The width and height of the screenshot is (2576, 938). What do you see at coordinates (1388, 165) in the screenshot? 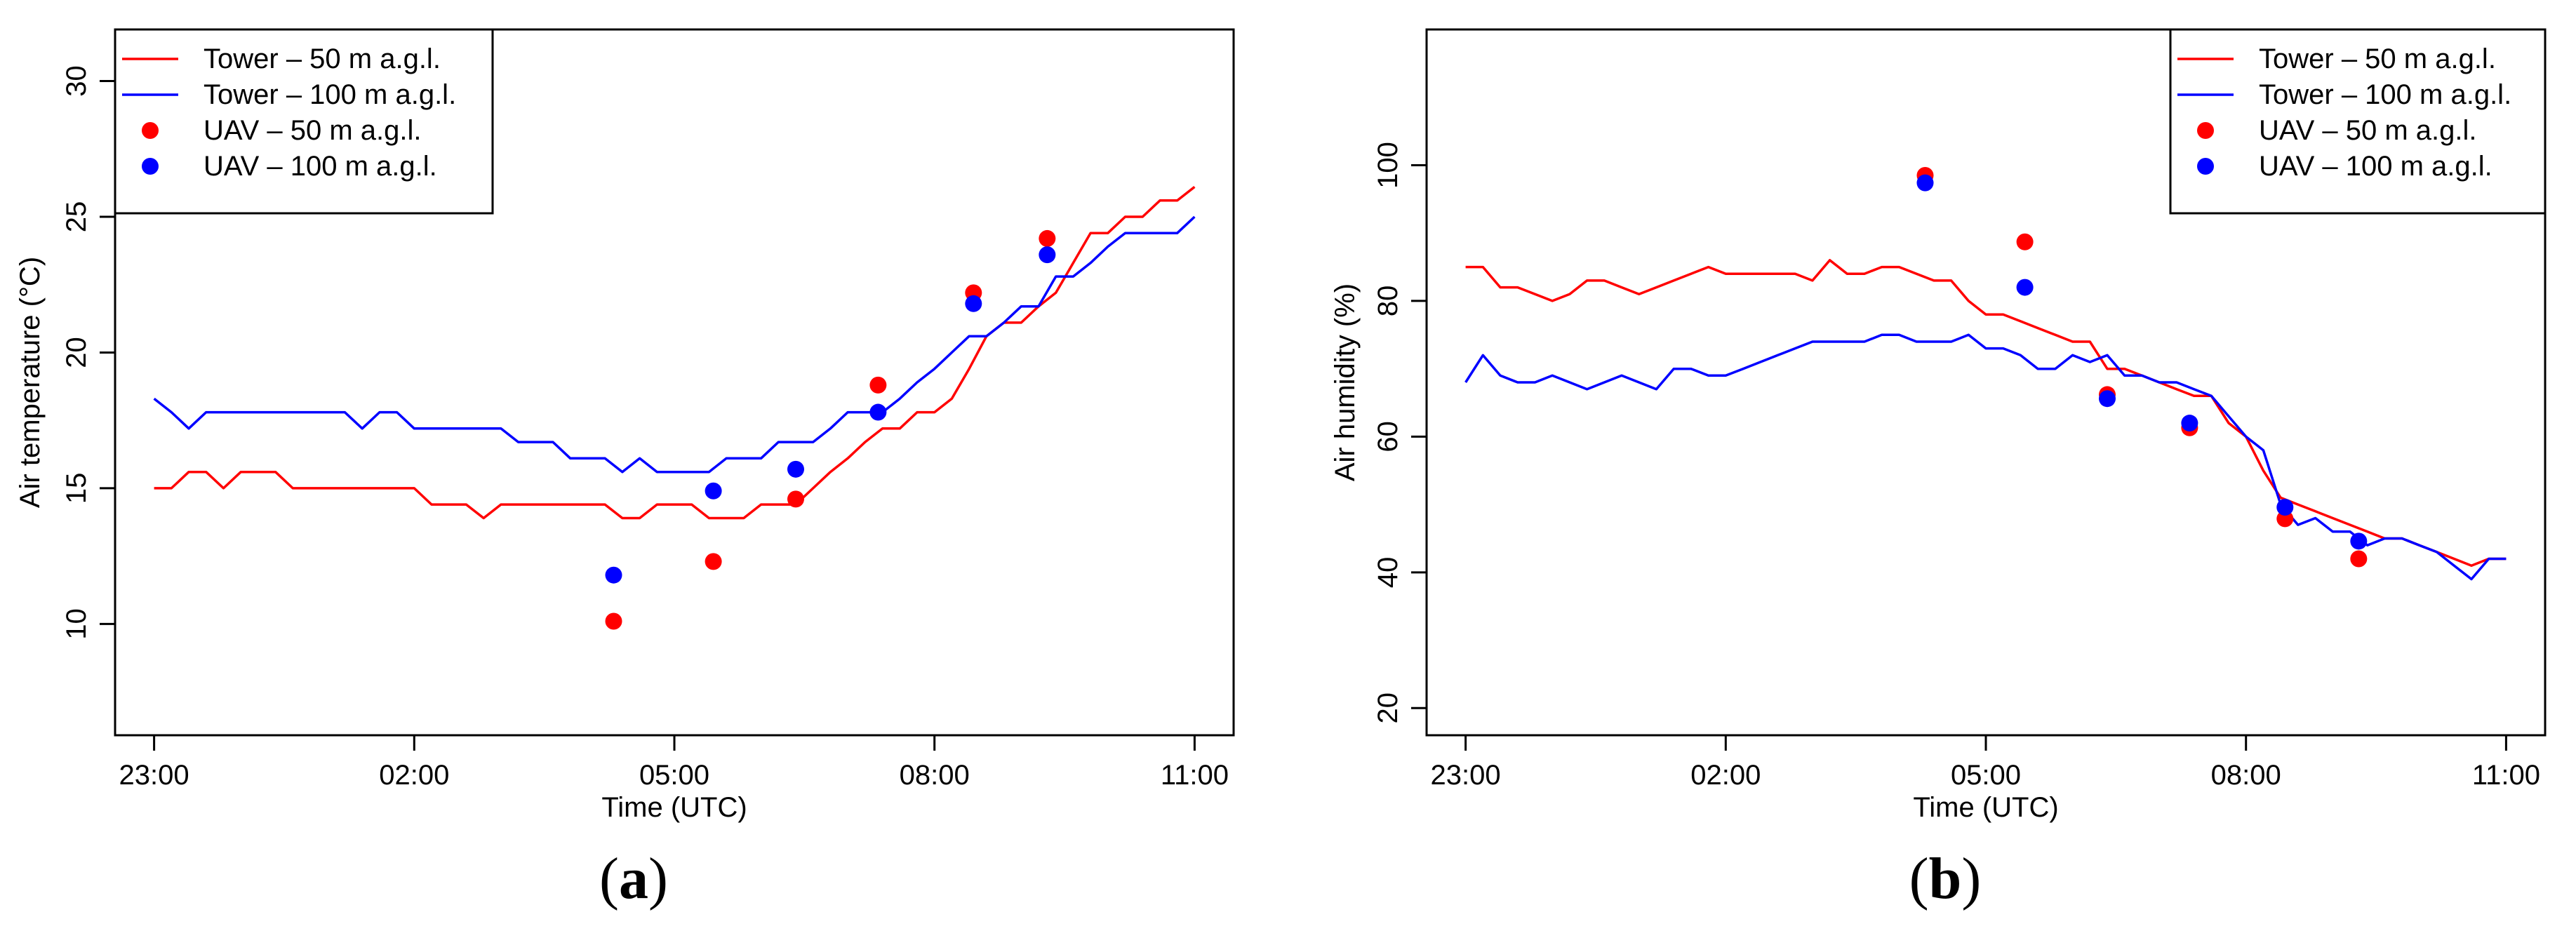
I see `y-tick-label: 100` at bounding box center [1388, 165].